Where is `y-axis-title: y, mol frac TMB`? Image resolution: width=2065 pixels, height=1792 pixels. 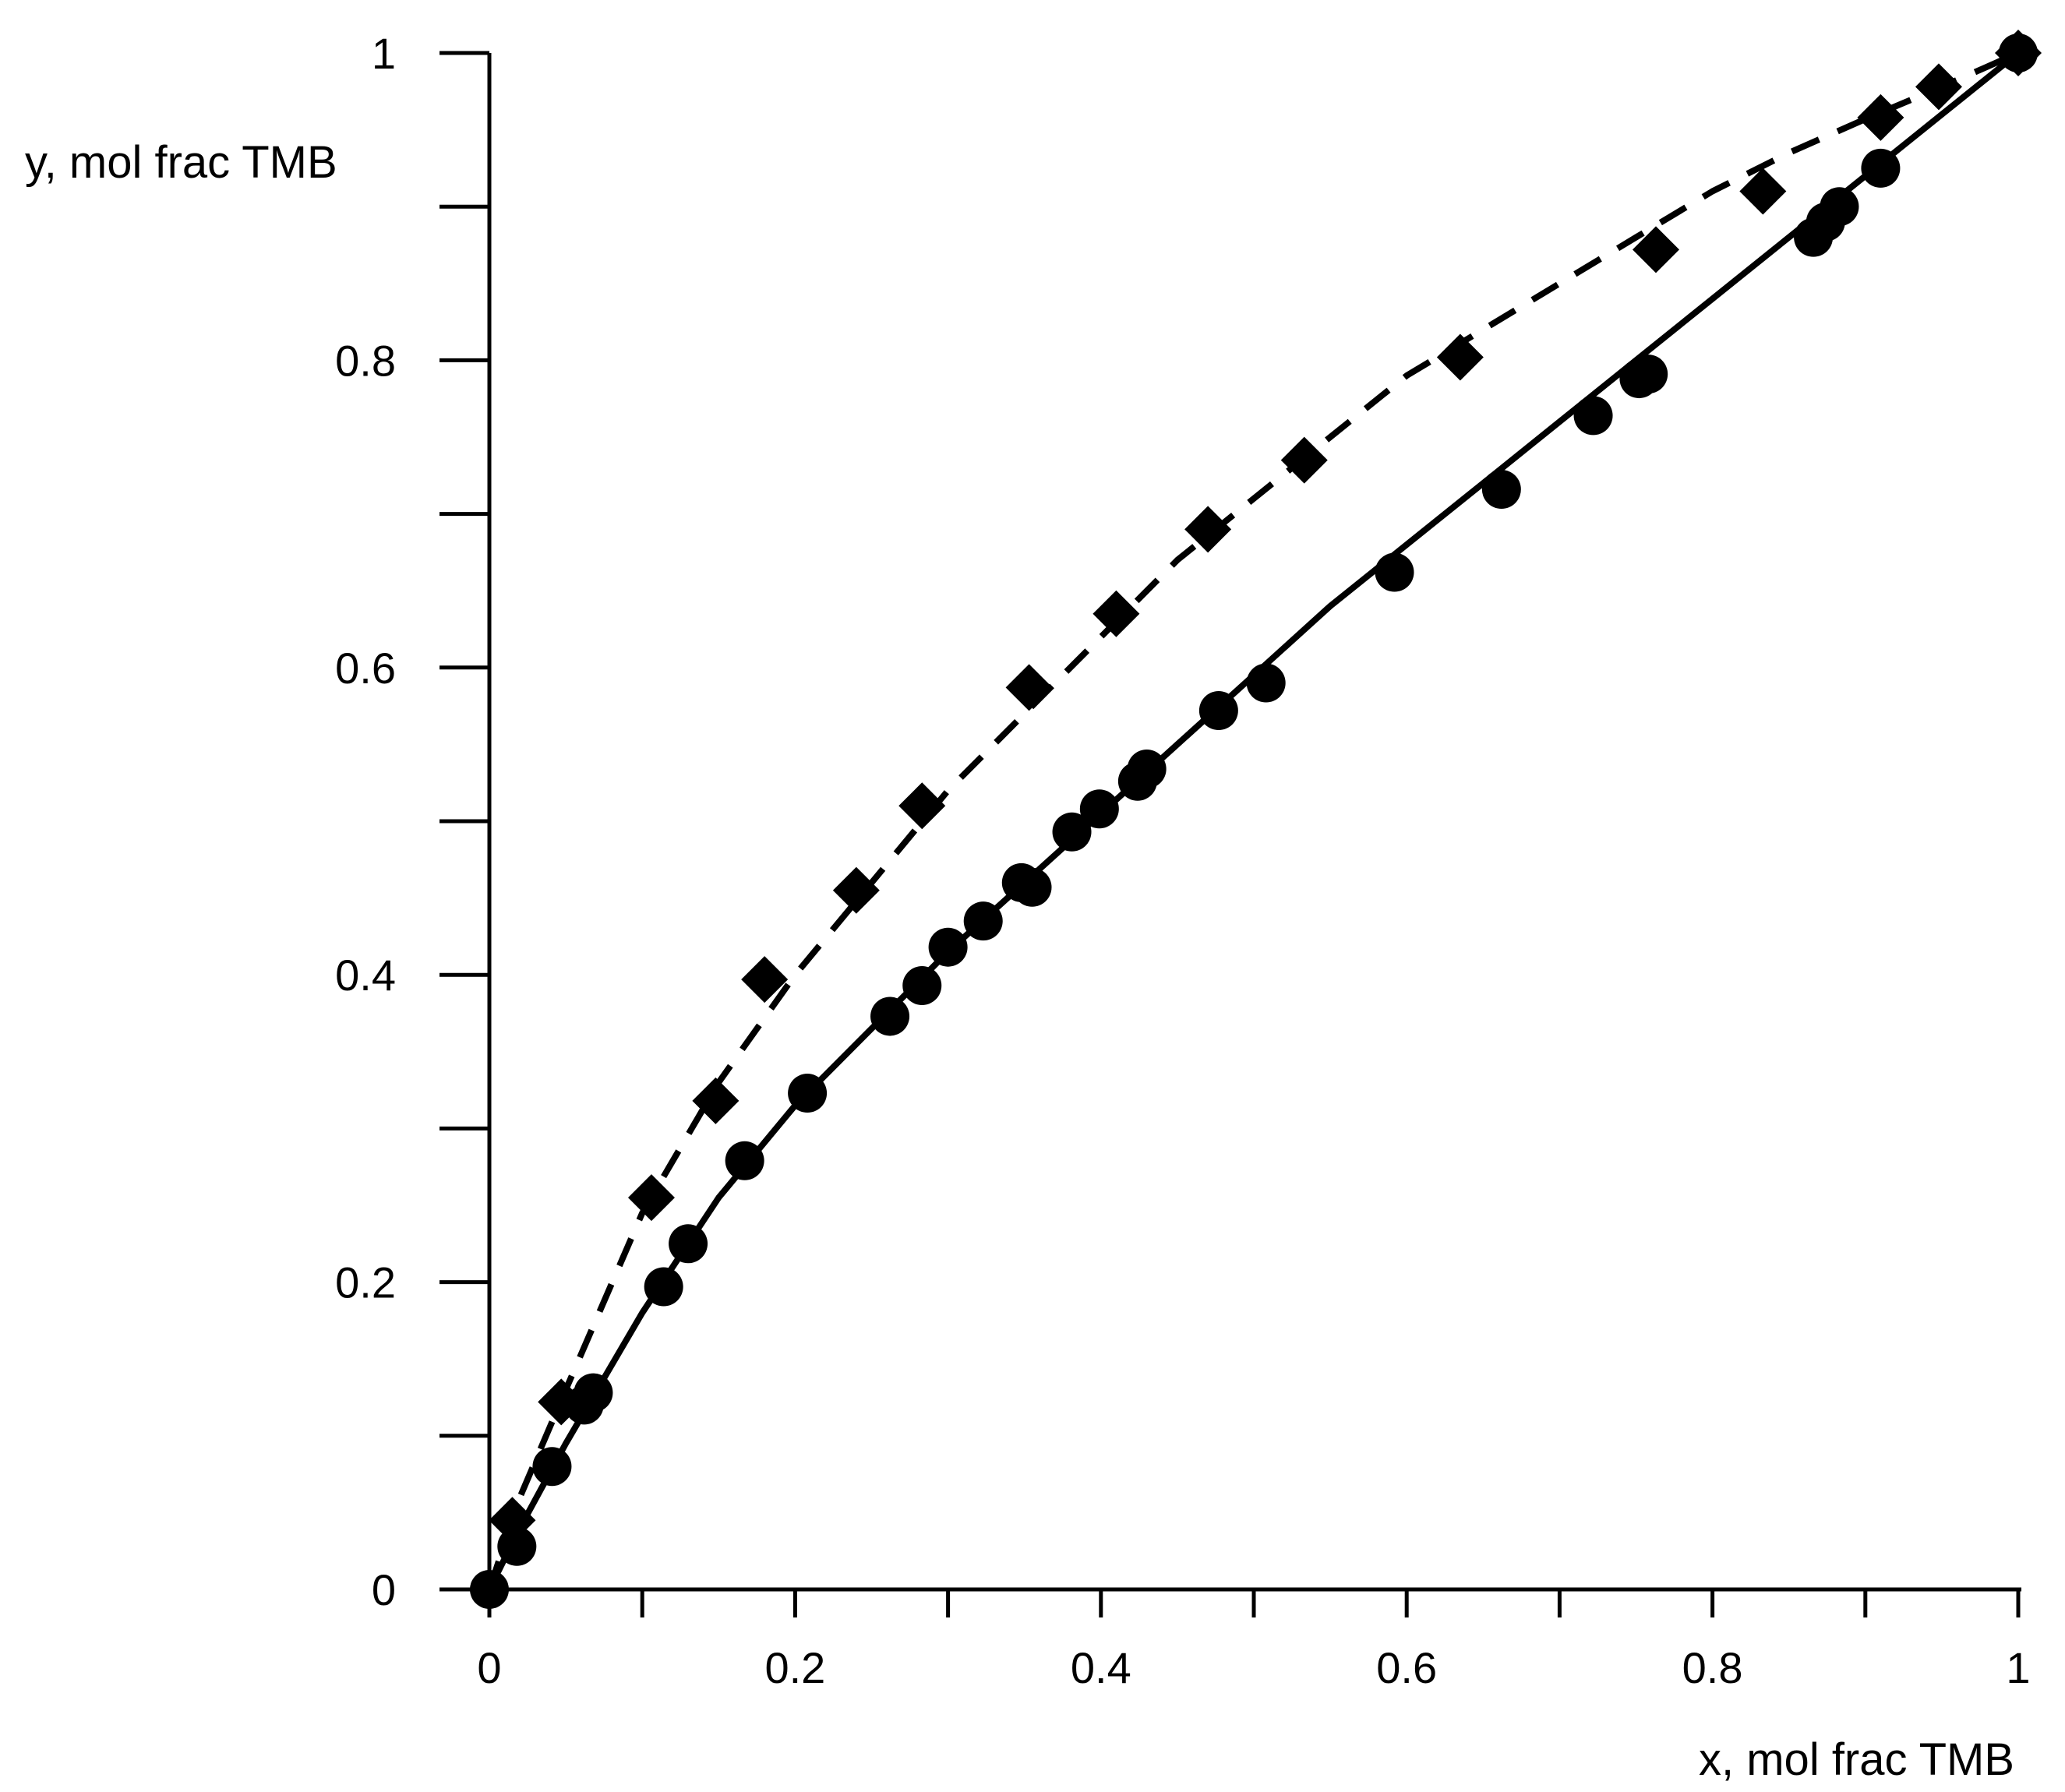
y-axis-title: y, mol frac TMB is located at coordinates (181, 162).